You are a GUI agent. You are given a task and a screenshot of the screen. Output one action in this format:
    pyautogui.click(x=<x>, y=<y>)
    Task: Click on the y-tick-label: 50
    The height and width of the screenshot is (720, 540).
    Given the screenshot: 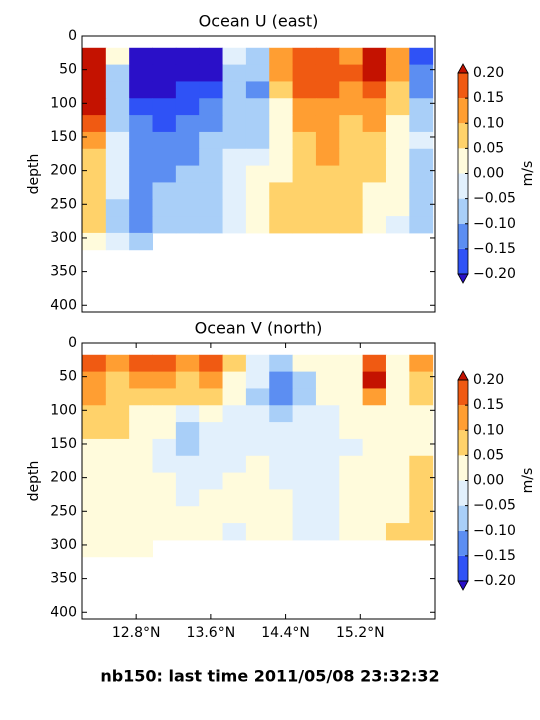 What is the action you would take?
    pyautogui.click(x=68, y=377)
    